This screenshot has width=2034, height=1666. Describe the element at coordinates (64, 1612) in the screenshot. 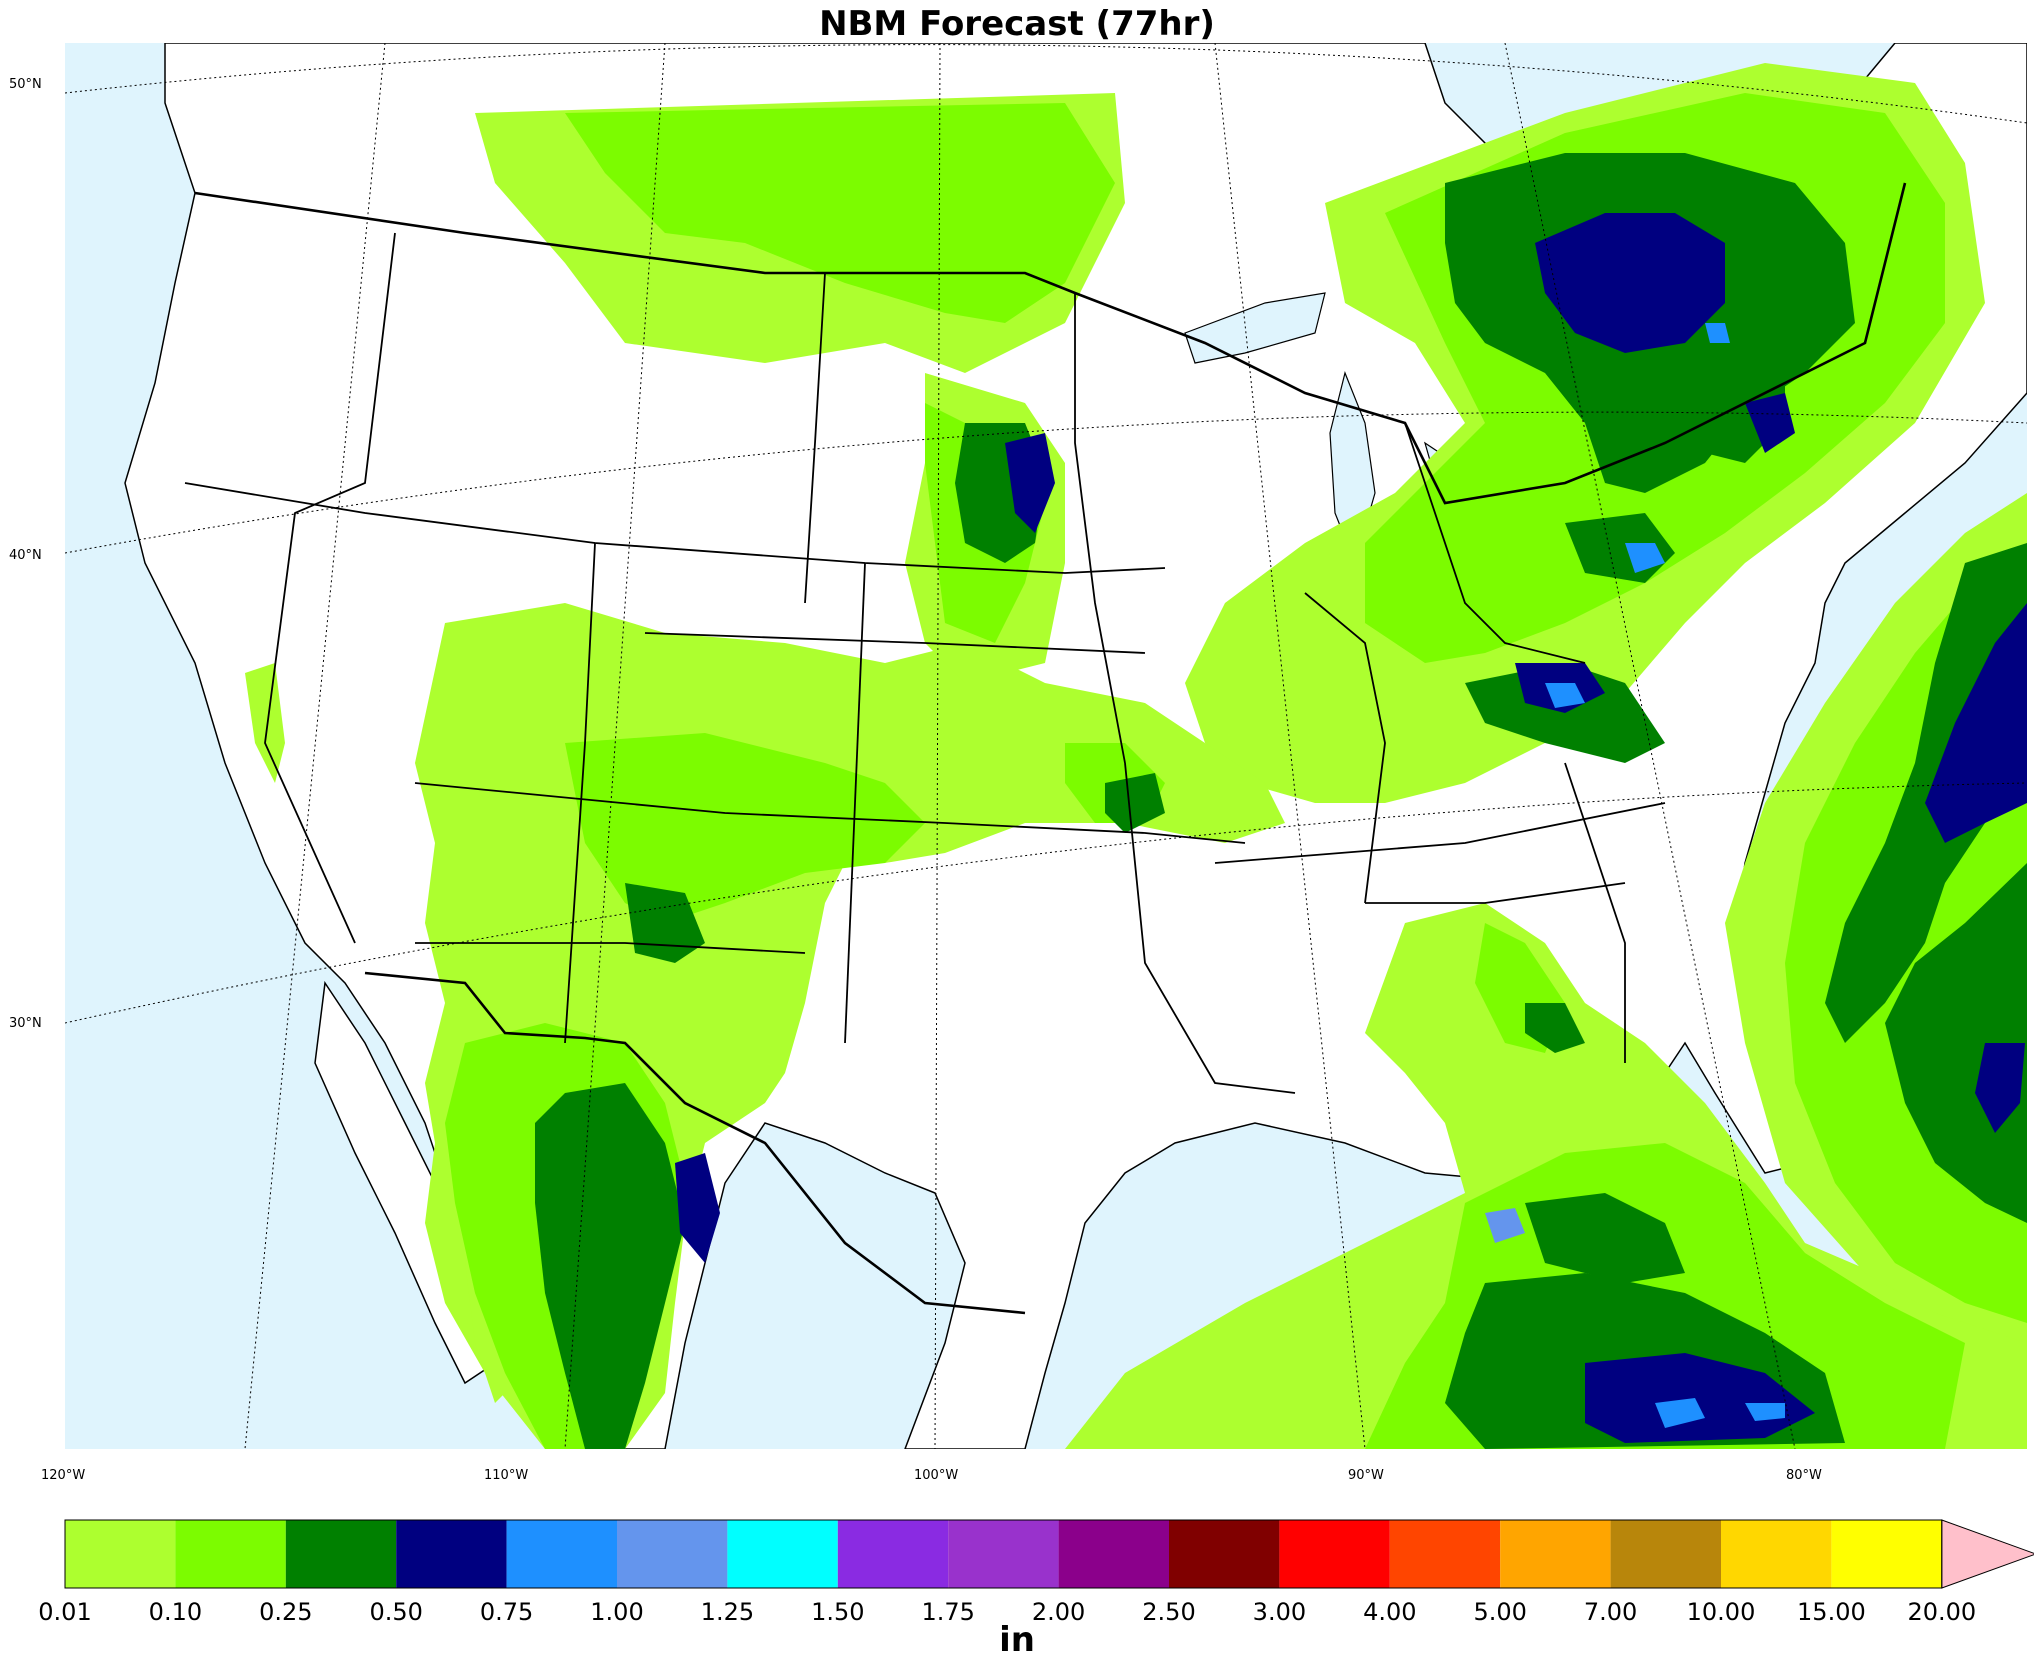

I see `colorbar-tick-label: 0.01` at that location.